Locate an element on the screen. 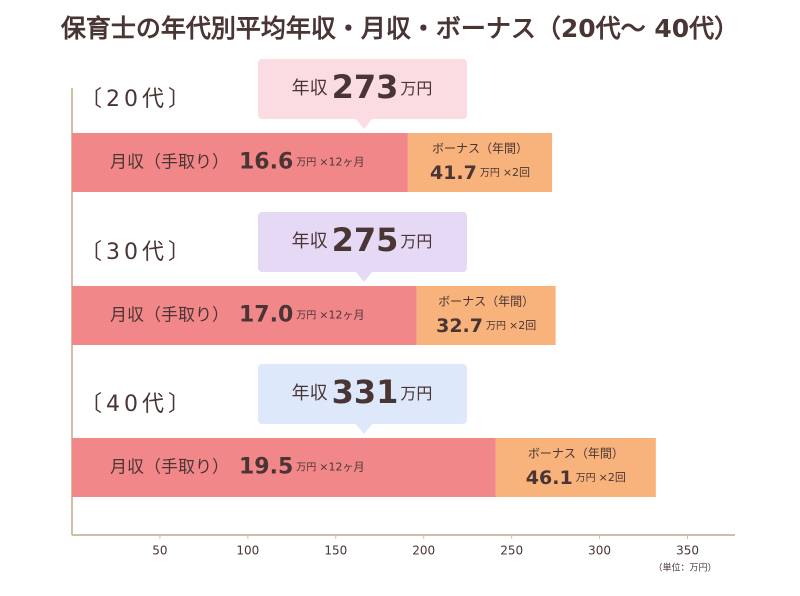  segment-label: 月収（手取り） 17.0 万円 ×12ヶ月 is located at coordinates (237, 315).